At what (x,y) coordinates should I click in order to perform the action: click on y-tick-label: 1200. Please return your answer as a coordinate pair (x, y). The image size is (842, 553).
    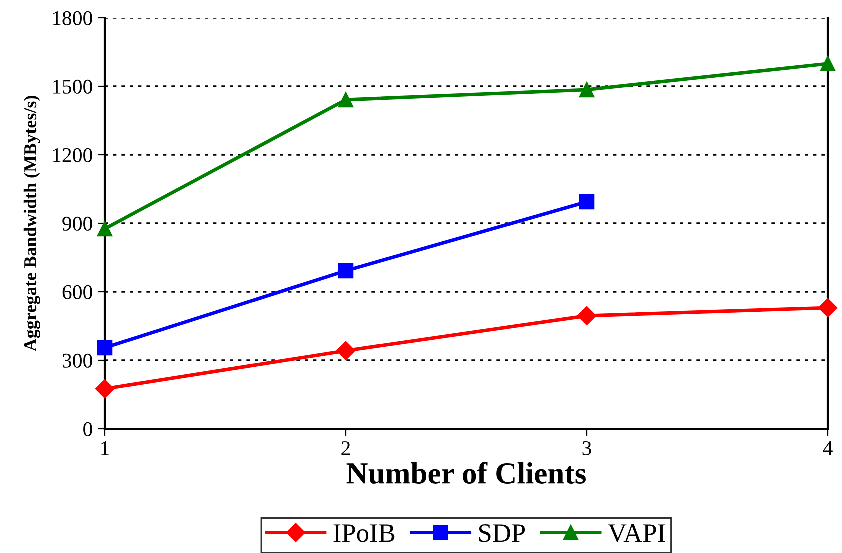
    Looking at the image, I should click on (72, 155).